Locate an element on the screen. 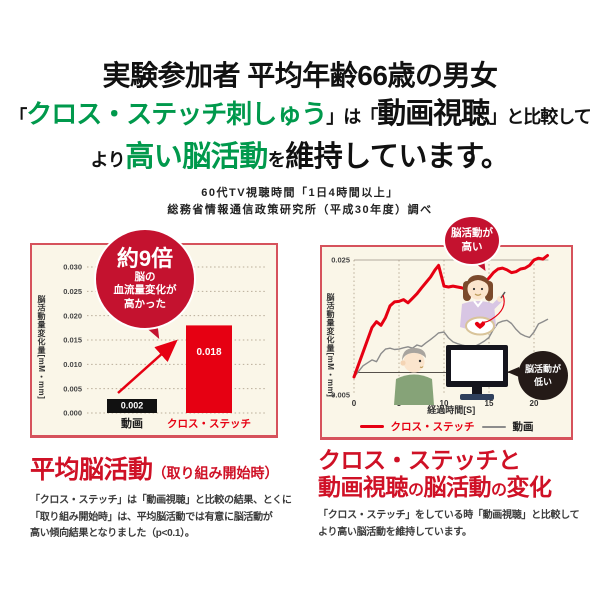 Image resolution: width=600 pixels, height=600 pixels. nine-times-speech-bubble: 約9倍 脳の 血流量変化が 高かった is located at coordinates (145, 279).